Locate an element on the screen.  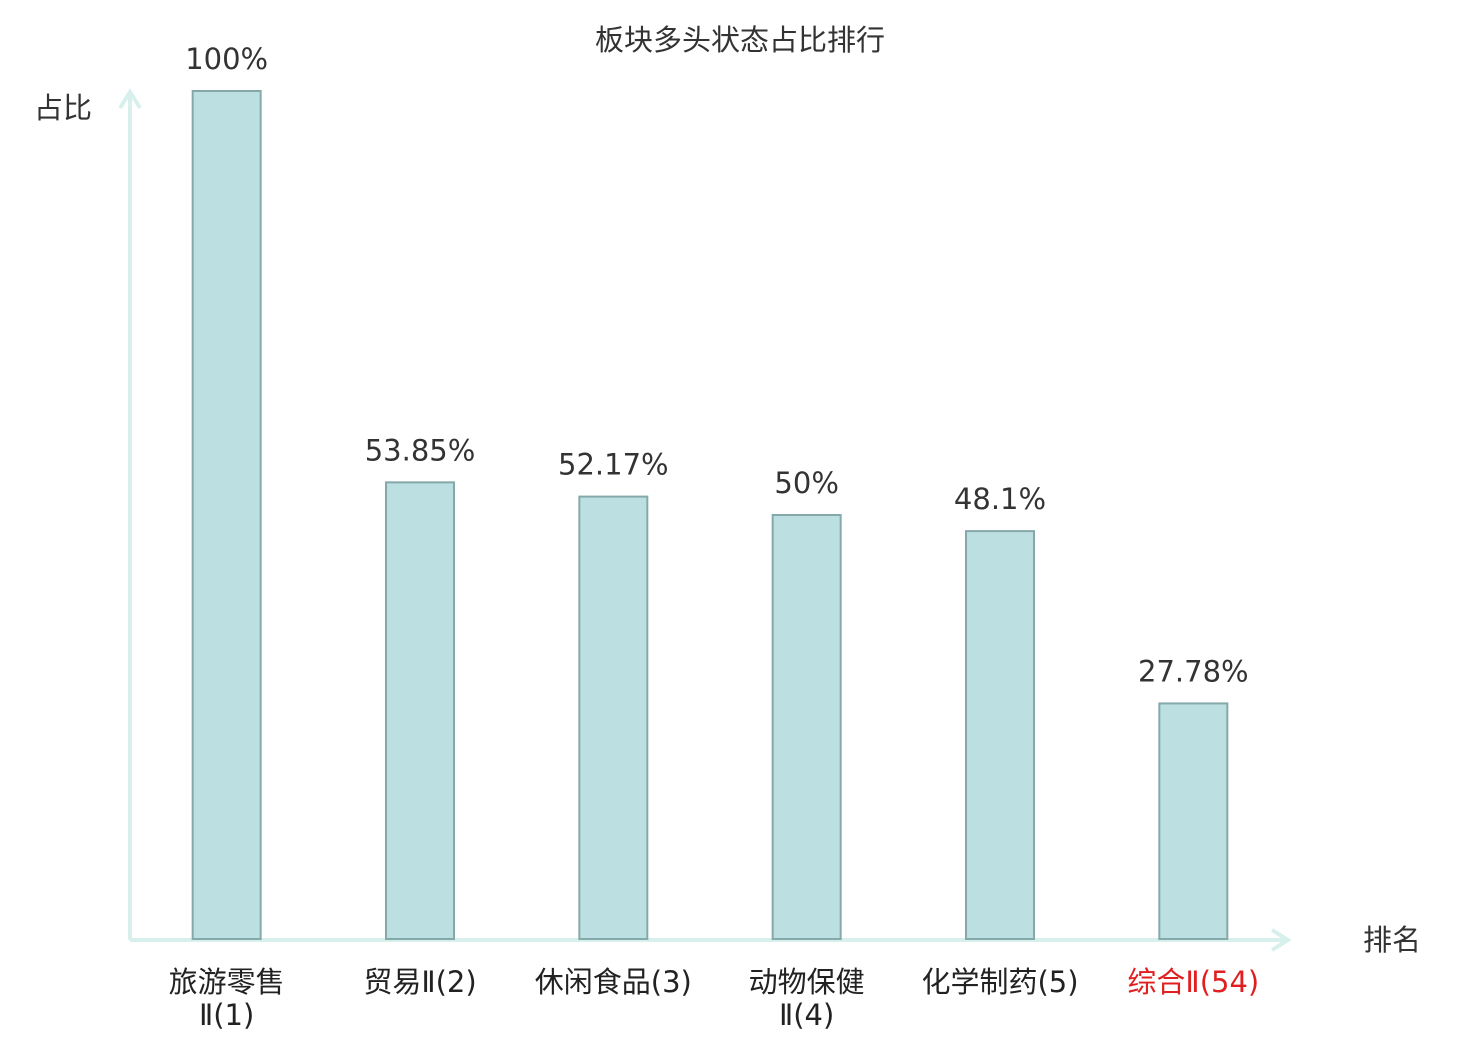
y-axis-arrow is located at coordinates (130, 99).